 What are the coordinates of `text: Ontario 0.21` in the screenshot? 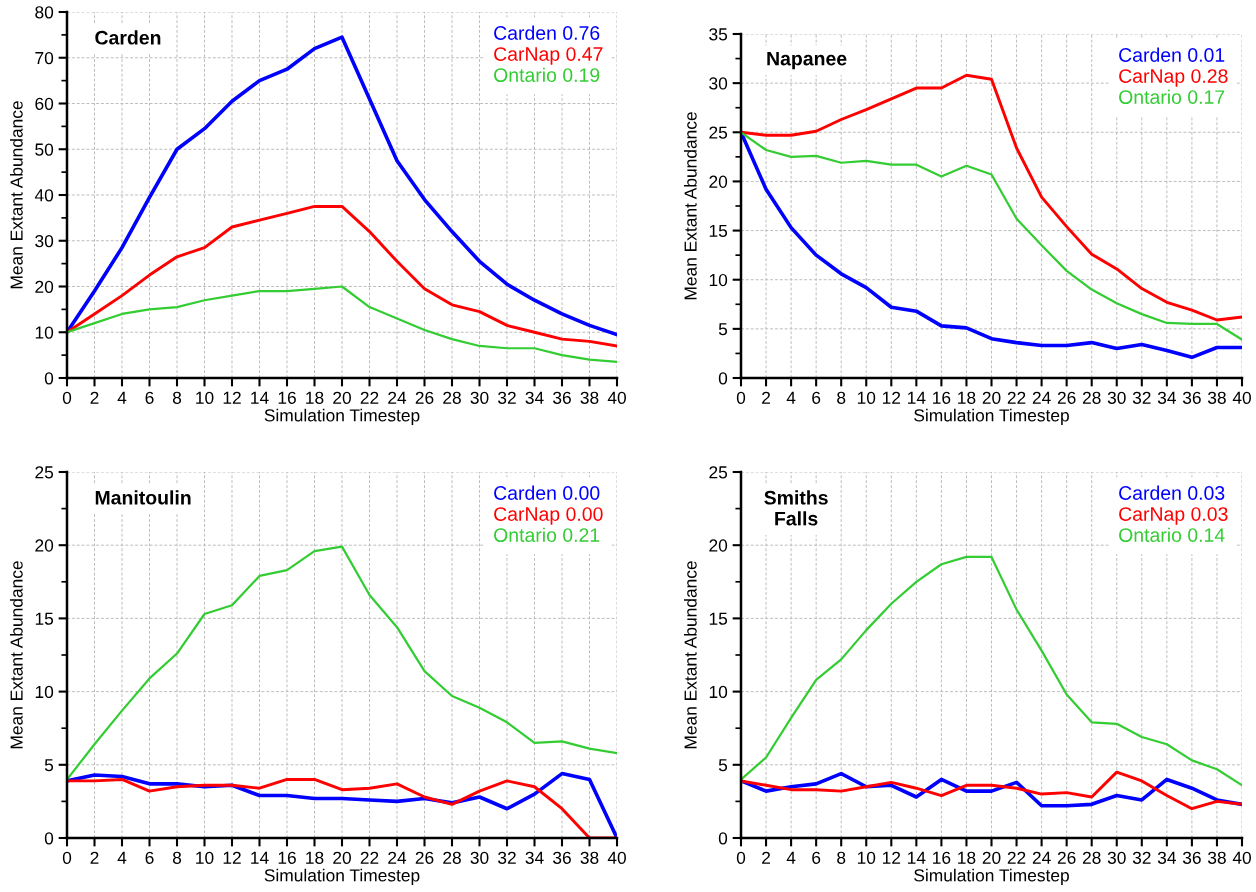 It's located at (547, 534).